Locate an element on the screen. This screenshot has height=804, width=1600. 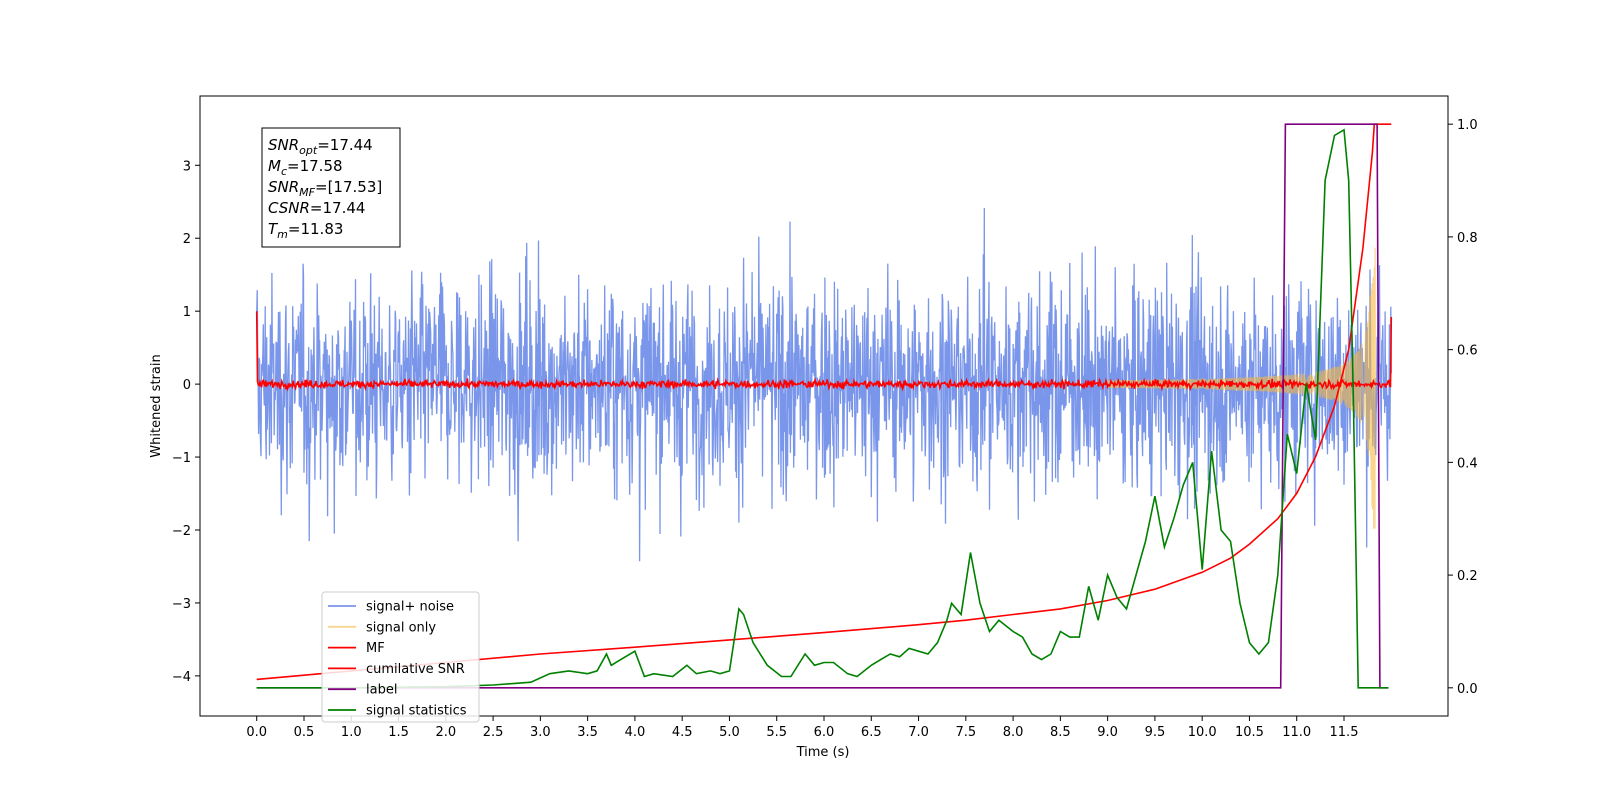
annotation-line: Mc=17.58 is located at coordinates (305, 167).